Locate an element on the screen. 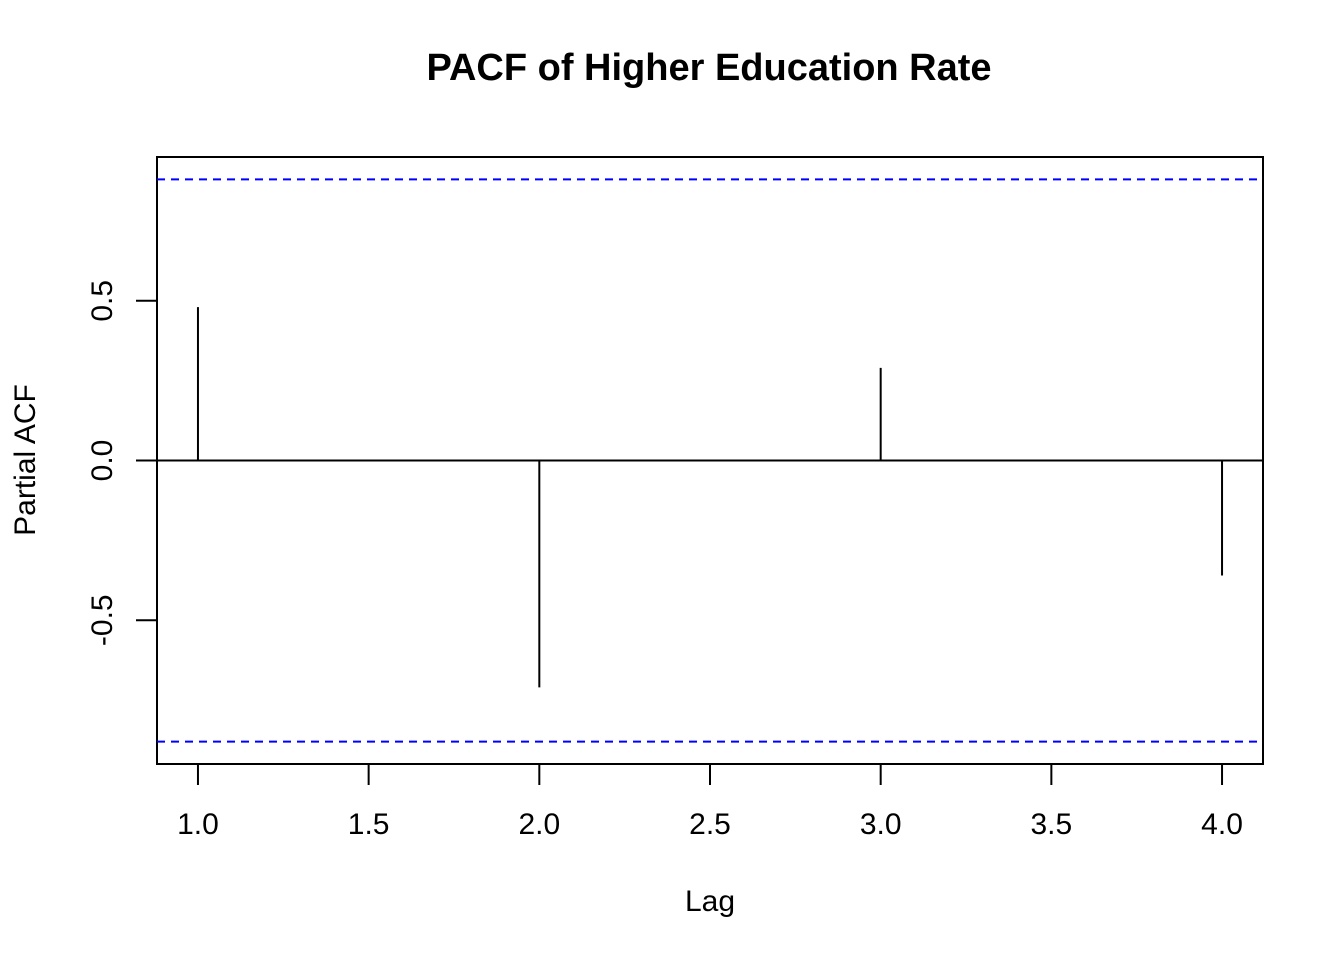 Image resolution: width=1344 pixels, height=960 pixels. y-tick-label: 0.5 is located at coordinates (102, 301).